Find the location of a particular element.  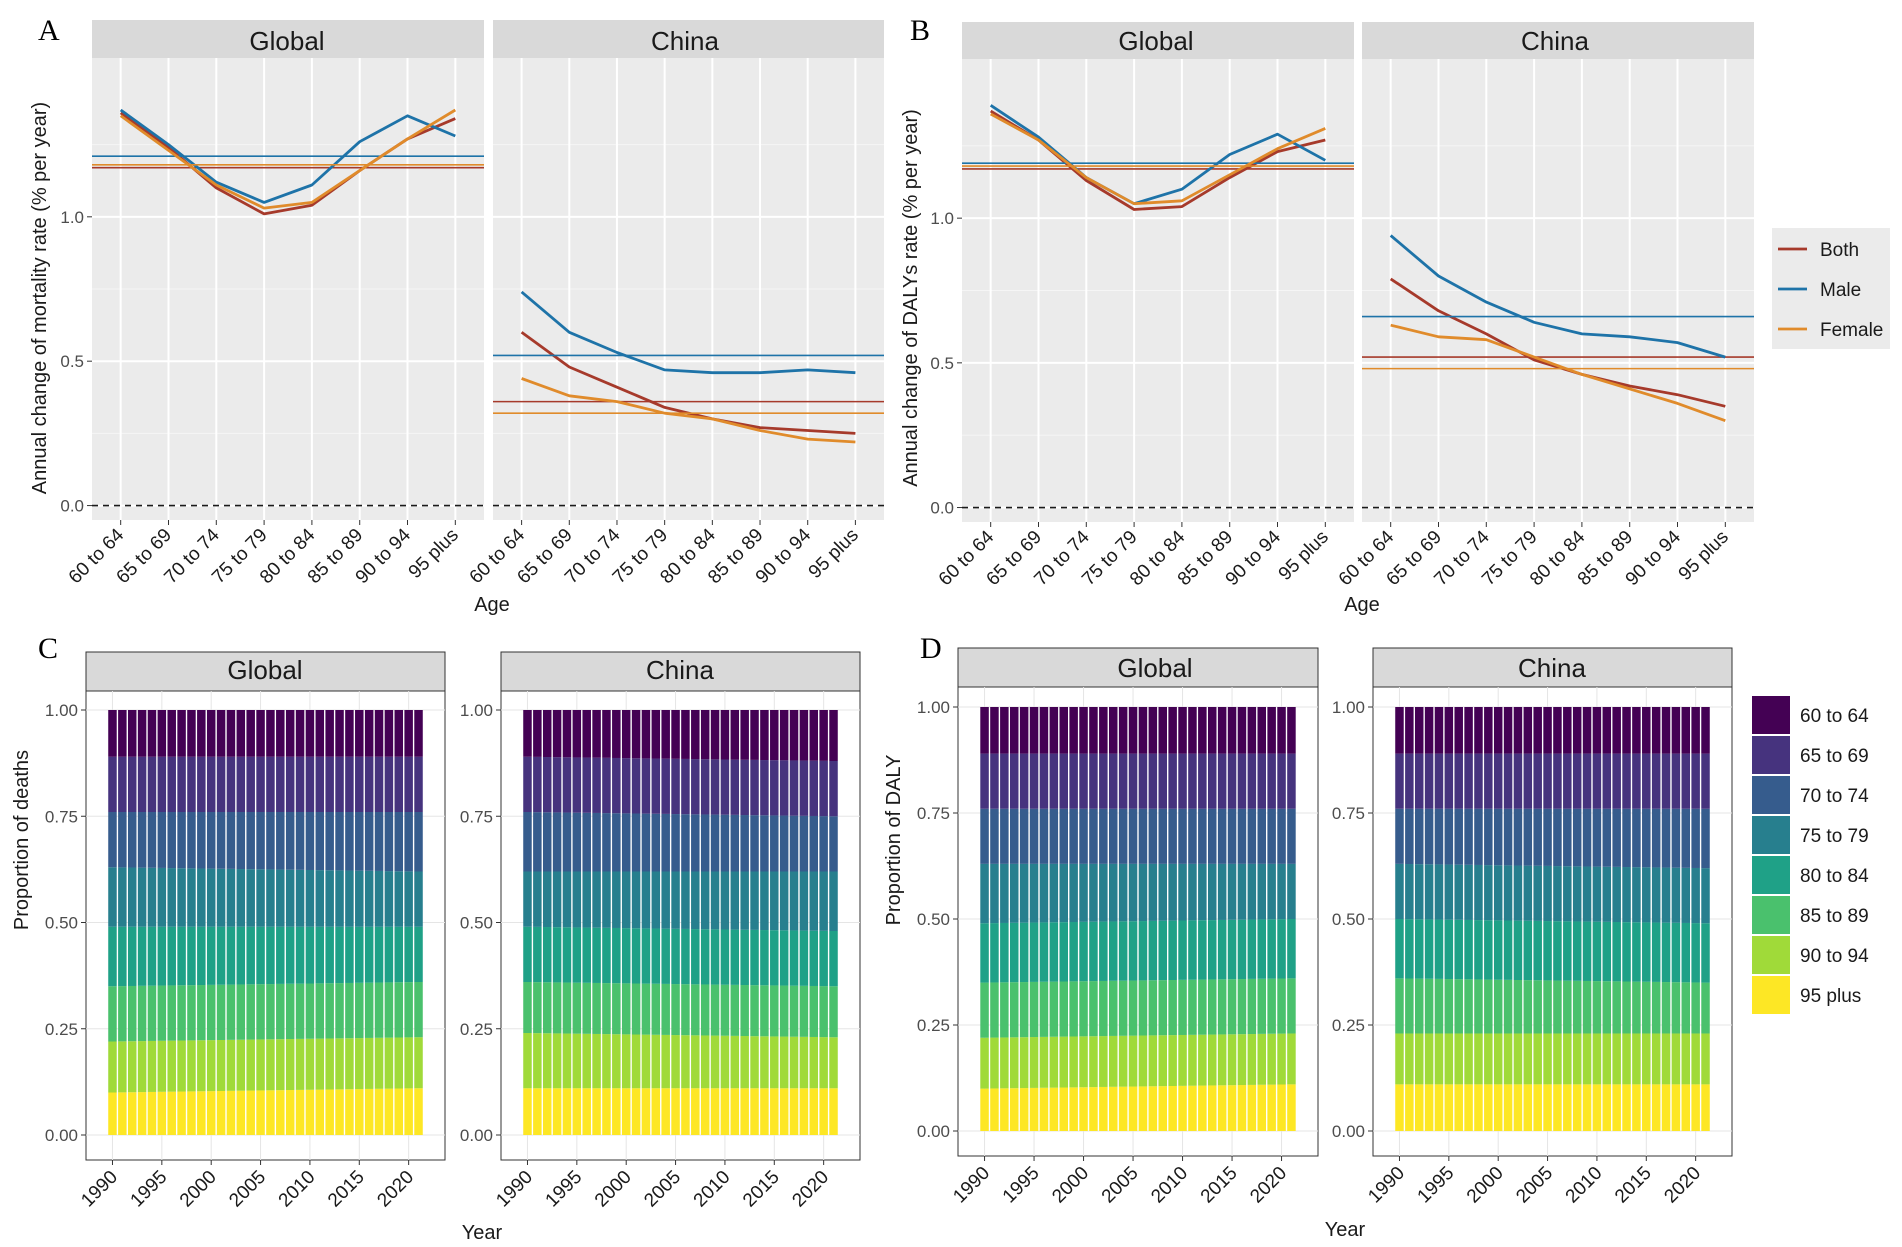

y-tick-label-c-china: 0.00 is located at coordinates (476, 1135).